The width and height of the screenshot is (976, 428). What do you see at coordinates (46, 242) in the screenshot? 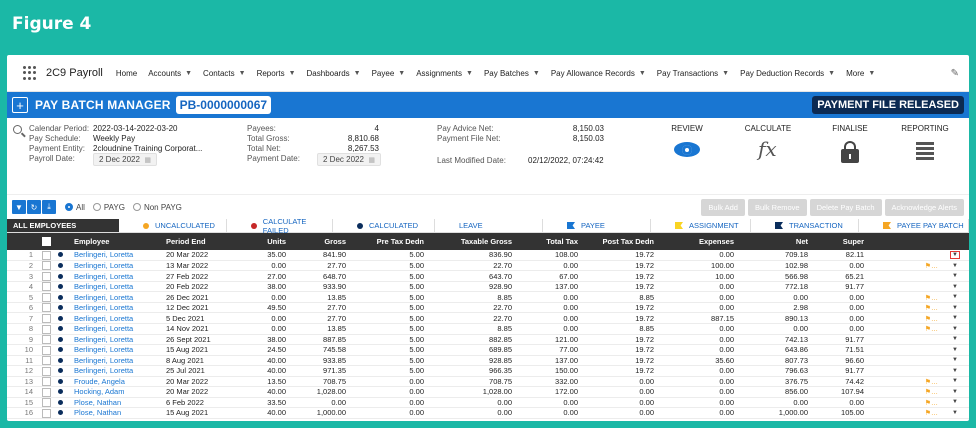
I see `select-all-checkbox` at bounding box center [46, 242].